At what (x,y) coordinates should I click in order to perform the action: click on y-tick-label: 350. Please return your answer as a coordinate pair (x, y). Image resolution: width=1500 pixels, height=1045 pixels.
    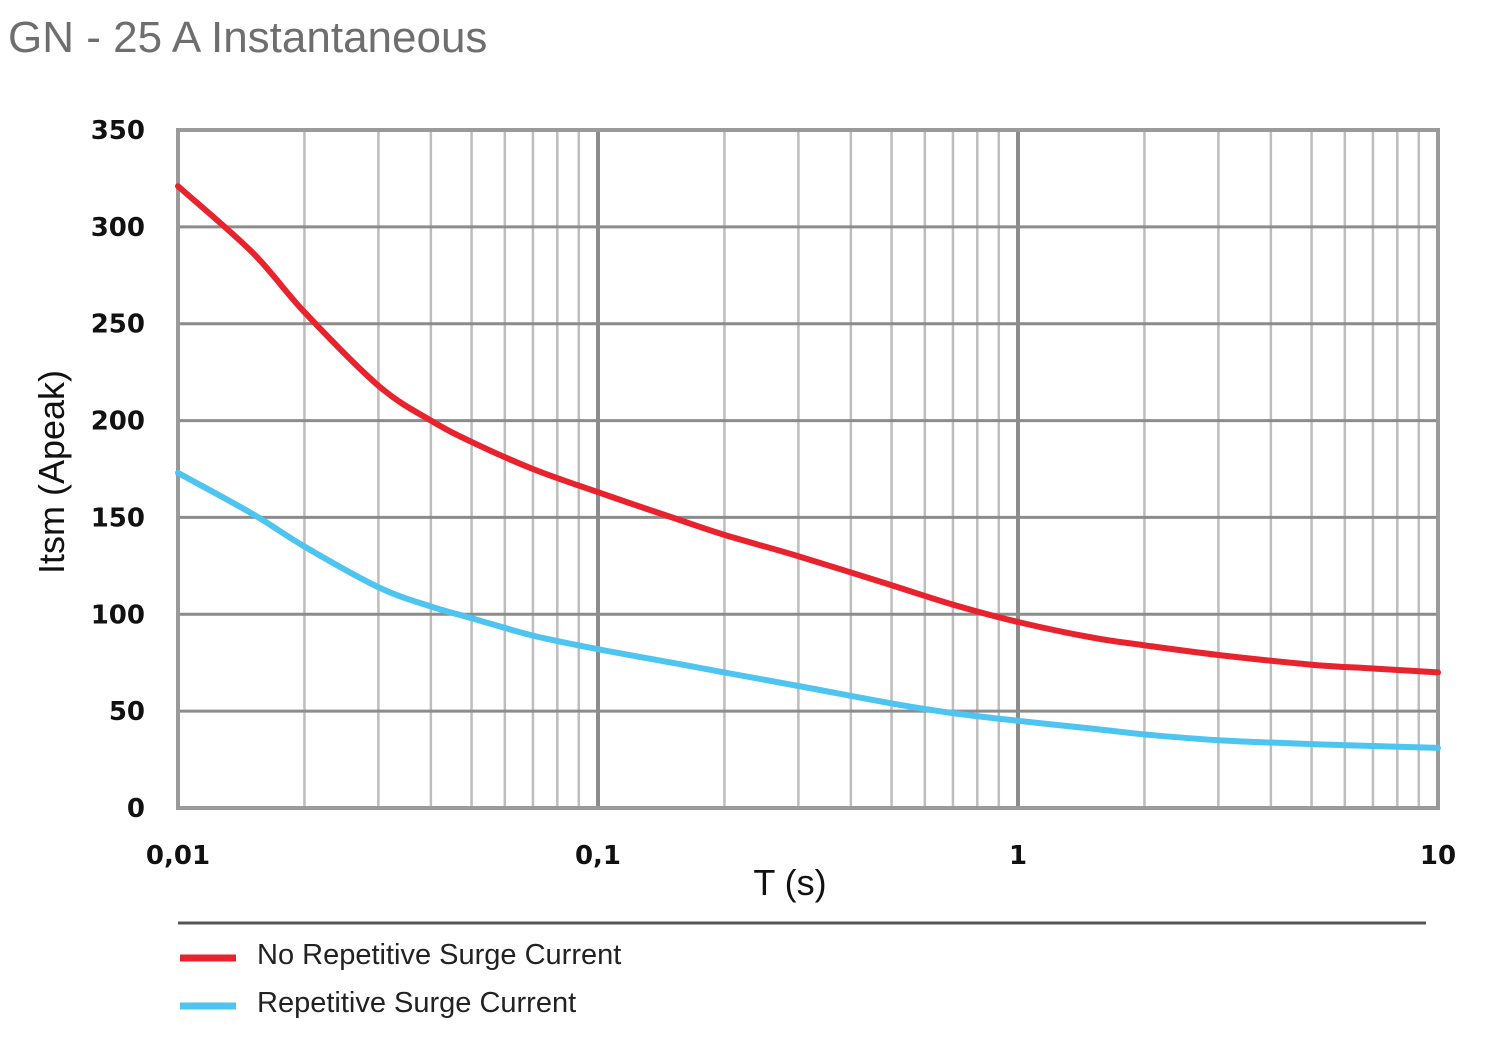
    Looking at the image, I should click on (118, 131).